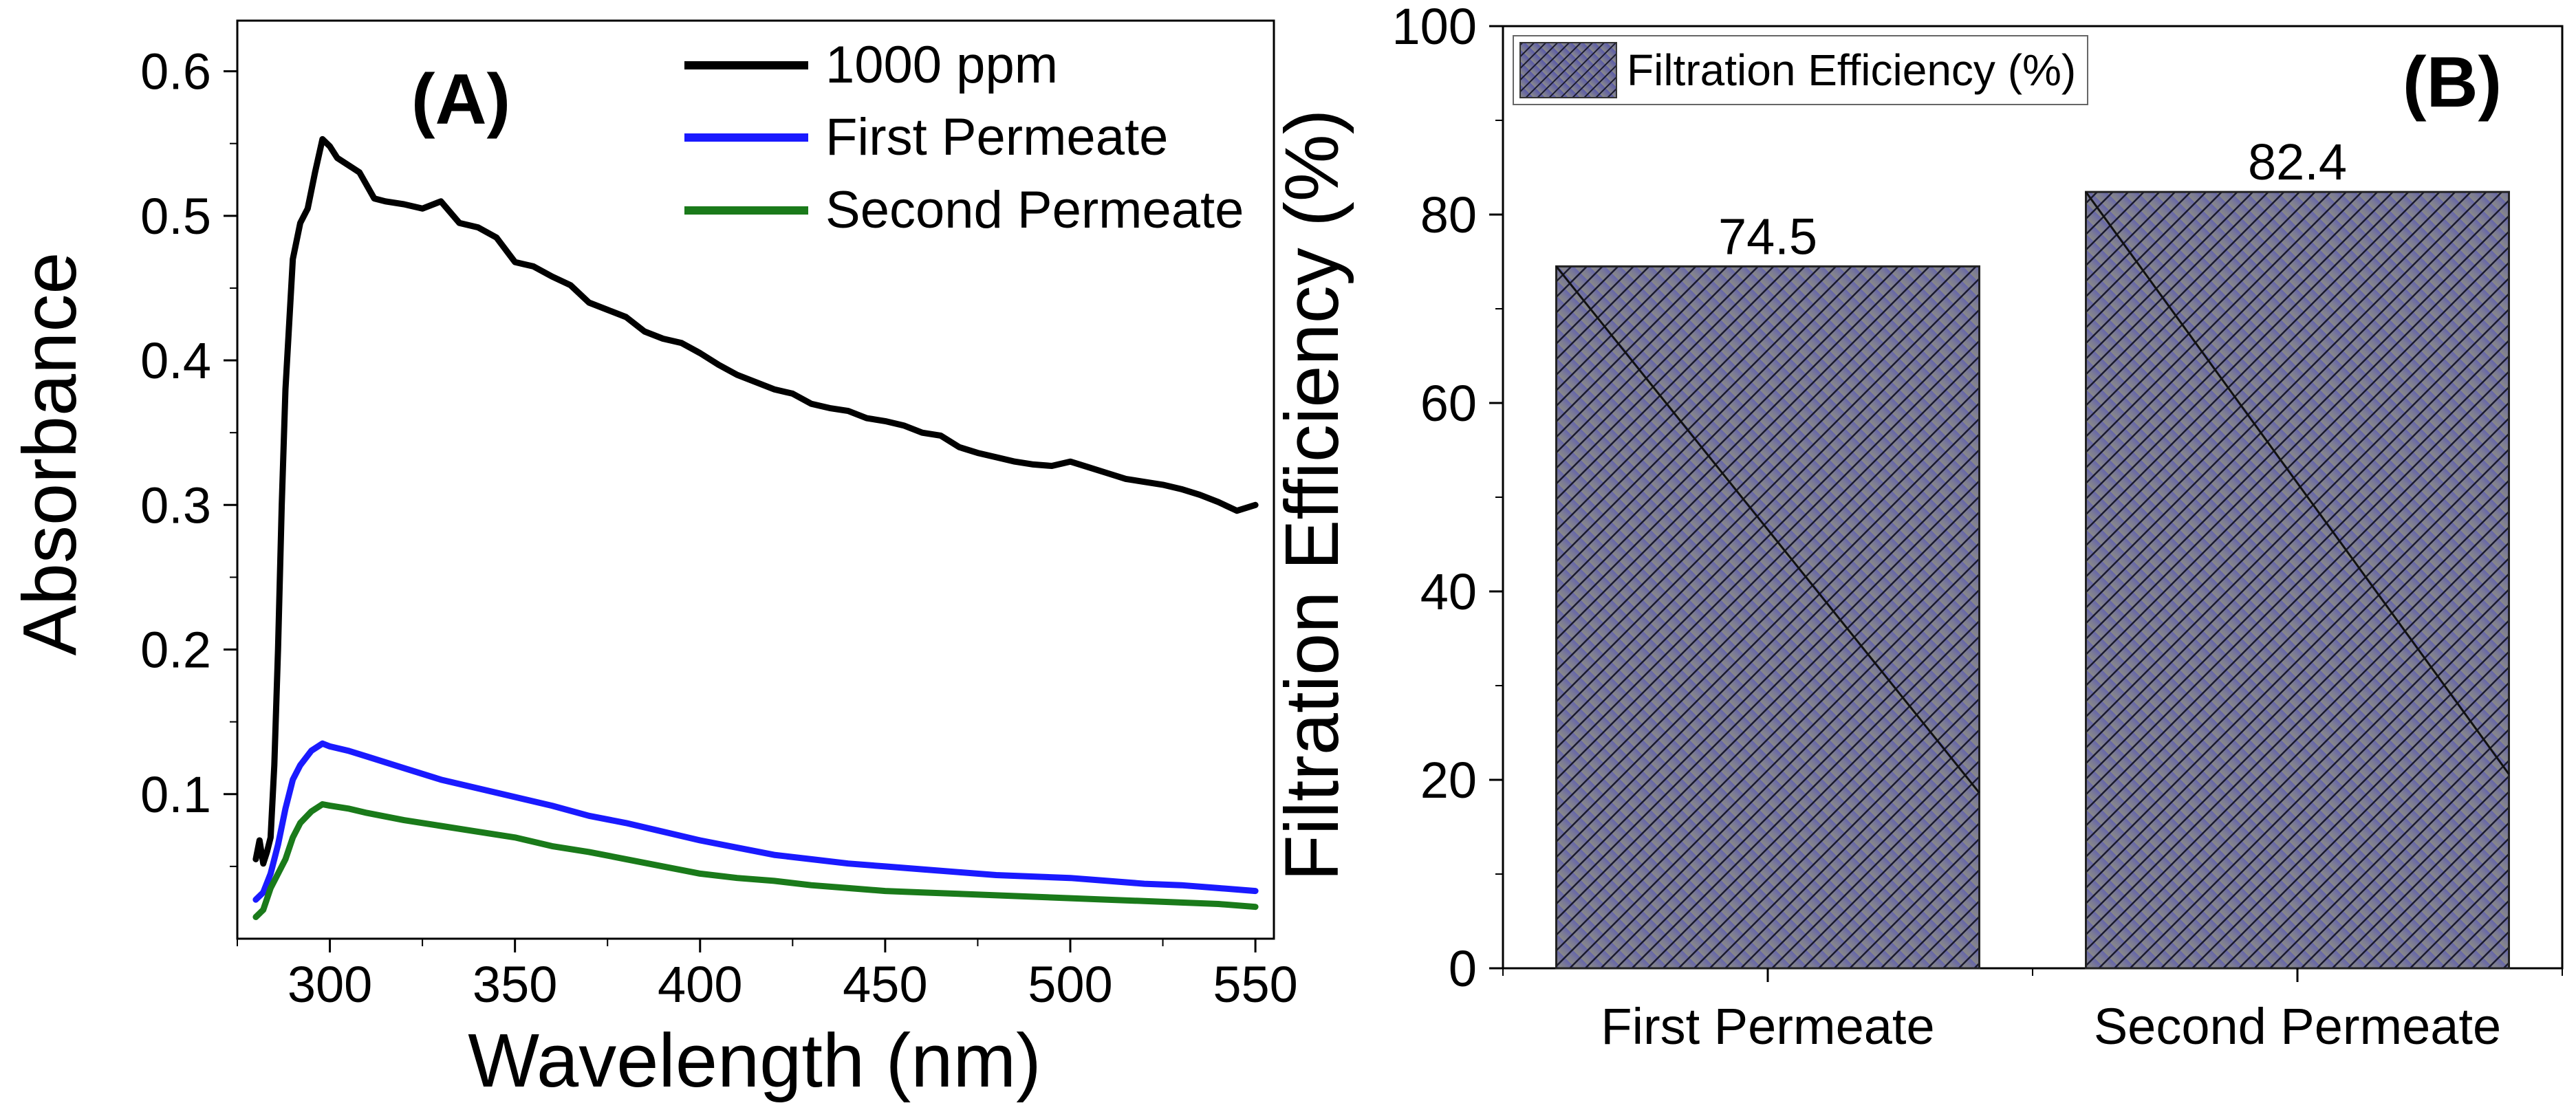  What do you see at coordinates (1034, 210) in the screenshot?
I see `legend-label-second-permeate: Second Permeate` at bounding box center [1034, 210].